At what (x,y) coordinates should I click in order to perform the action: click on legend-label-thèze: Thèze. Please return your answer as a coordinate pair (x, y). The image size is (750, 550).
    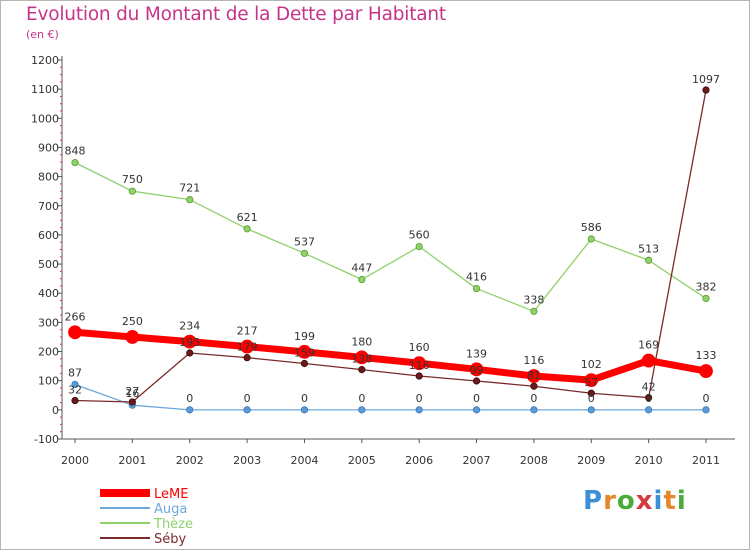
    Looking at the image, I should click on (173, 524).